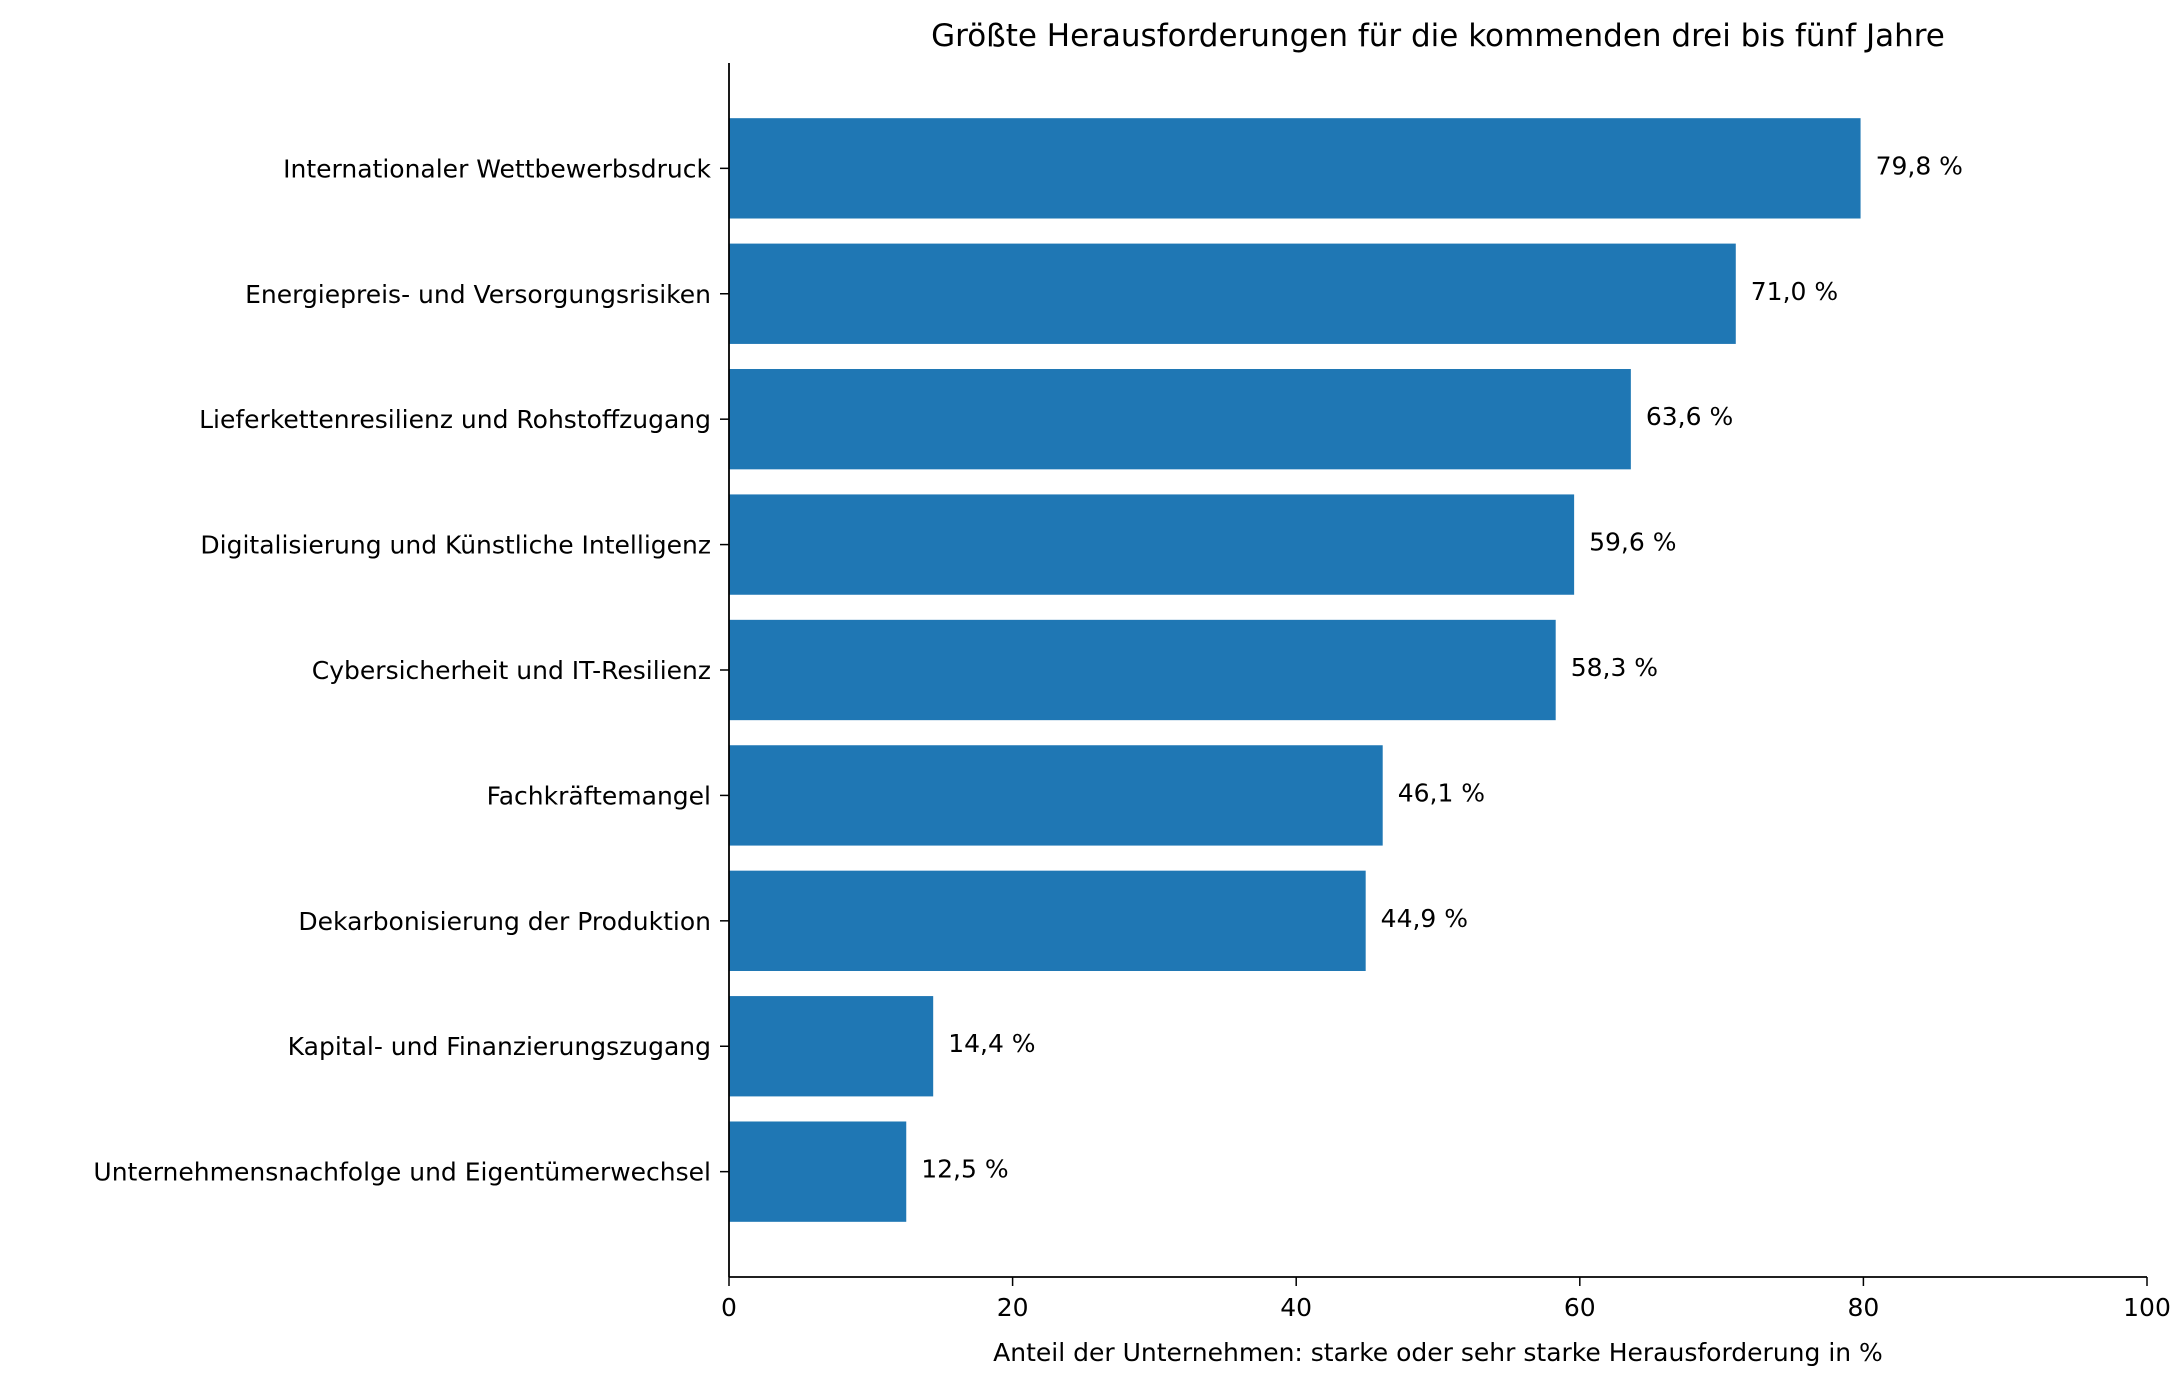 The height and width of the screenshot is (1378, 2181). Describe the element at coordinates (1614, 667) in the screenshot. I see `data-label: 58,3 %` at that location.